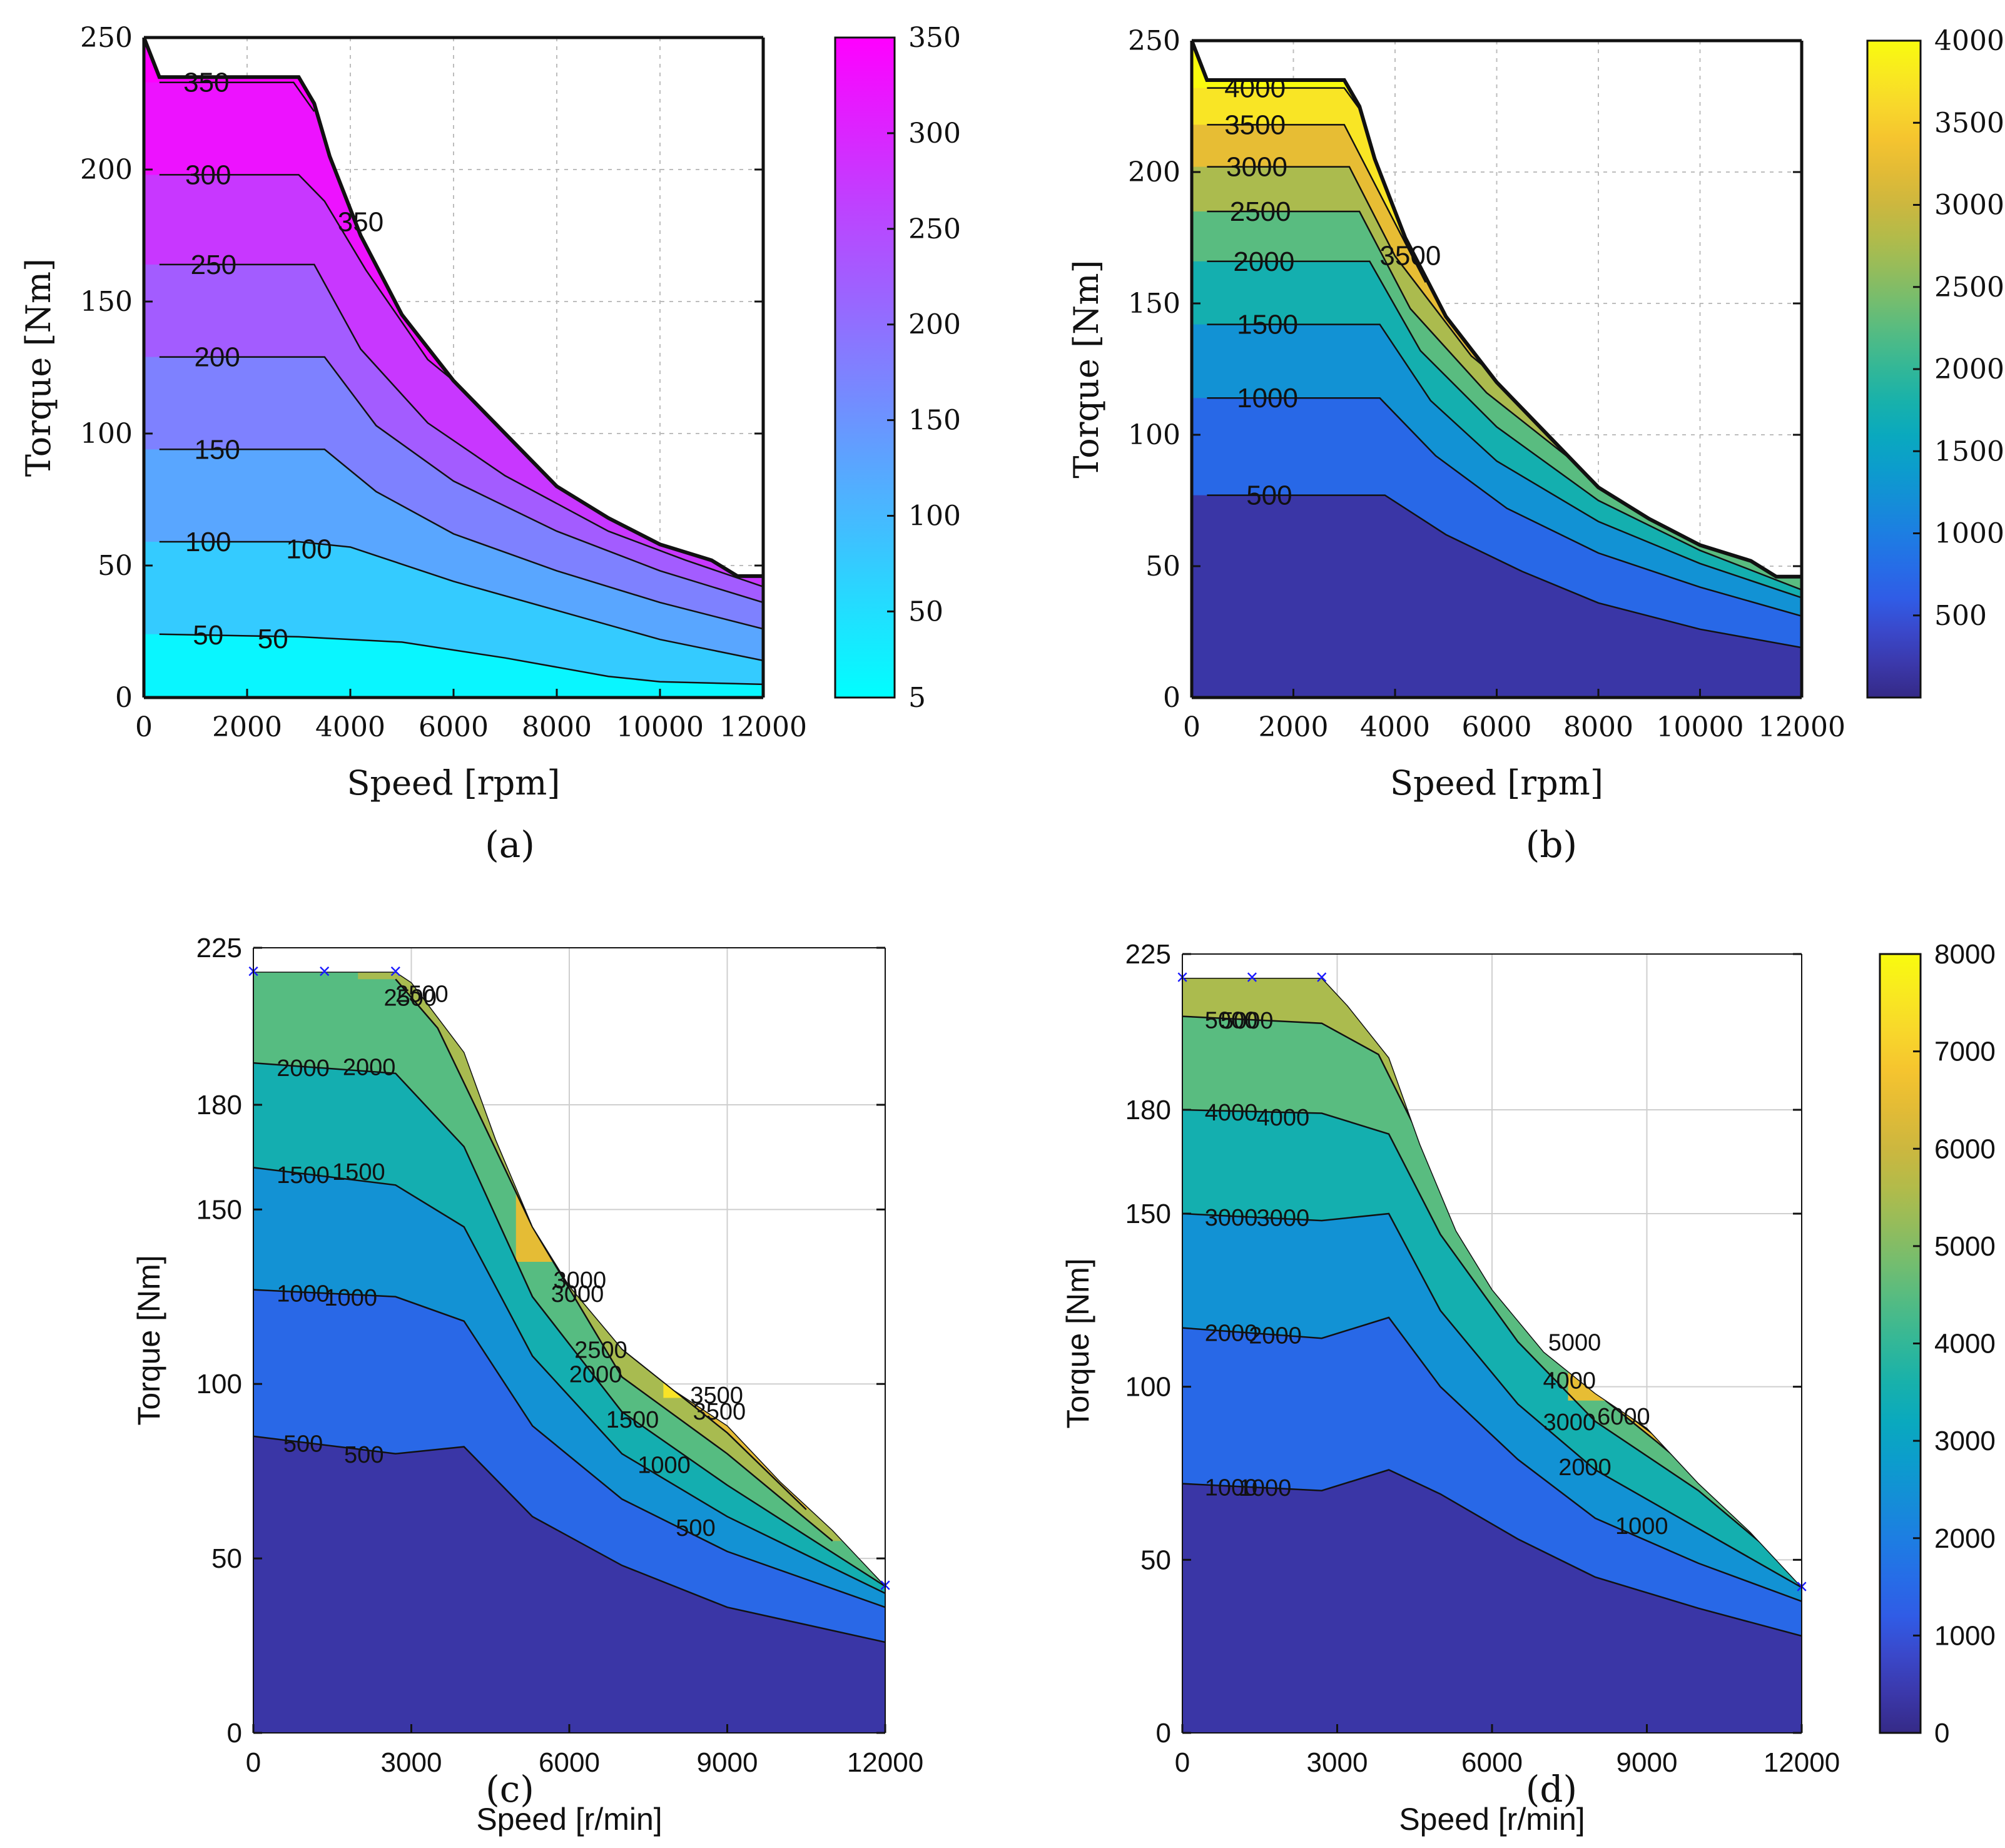  What do you see at coordinates (1965, 1344) in the screenshot?
I see `colorbar-tick-label: 4000` at bounding box center [1965, 1344].